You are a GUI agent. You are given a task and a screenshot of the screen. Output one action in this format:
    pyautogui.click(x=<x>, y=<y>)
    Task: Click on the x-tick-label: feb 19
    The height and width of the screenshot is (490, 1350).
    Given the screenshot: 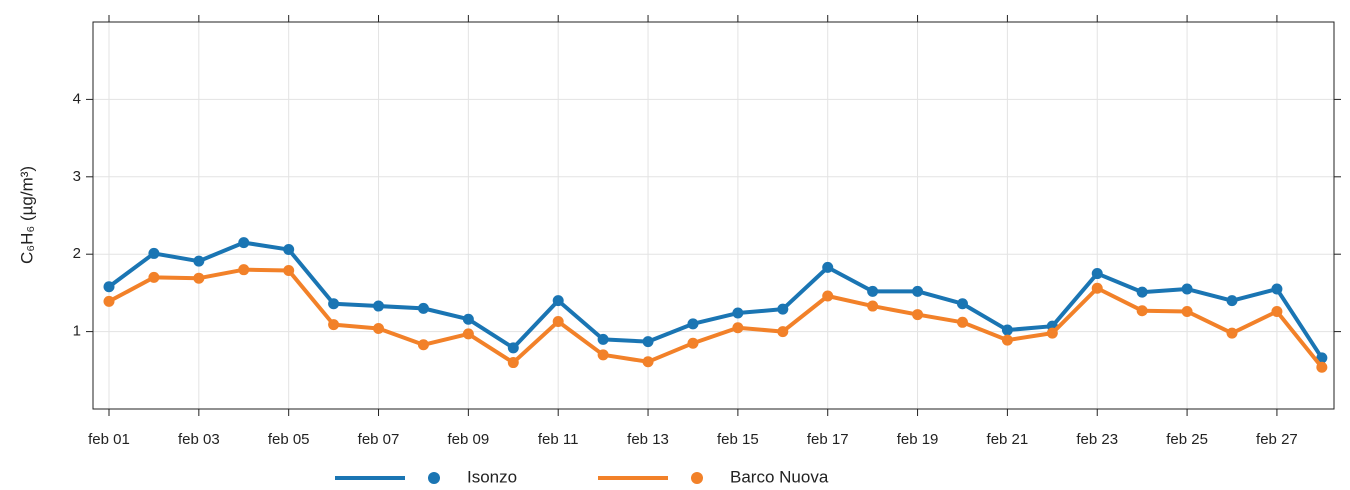 What is the action you would take?
    pyautogui.click(x=918, y=439)
    